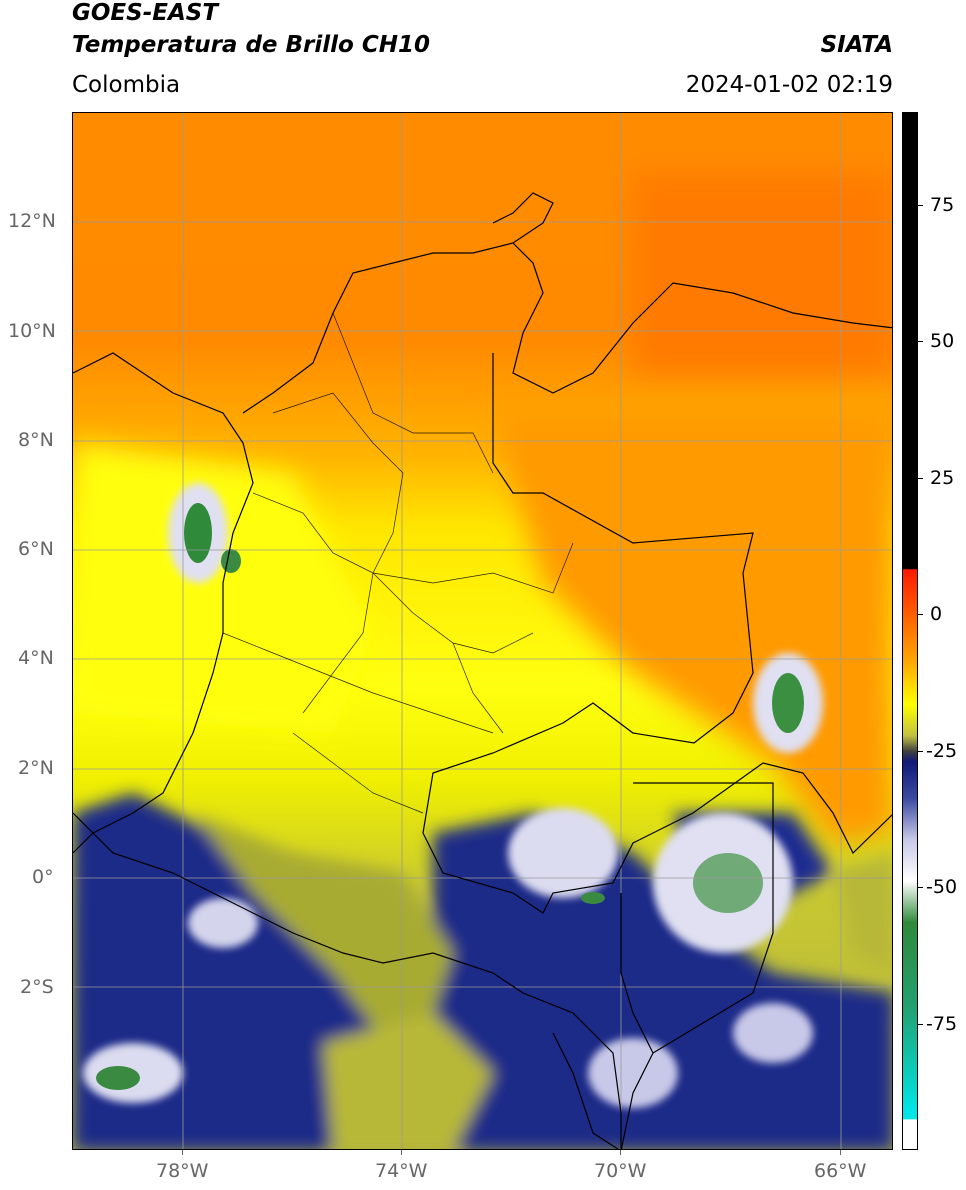 This screenshot has height=1190, width=966. Describe the element at coordinates (703, 918) in the screenshot. I see `amazonas-border` at that location.